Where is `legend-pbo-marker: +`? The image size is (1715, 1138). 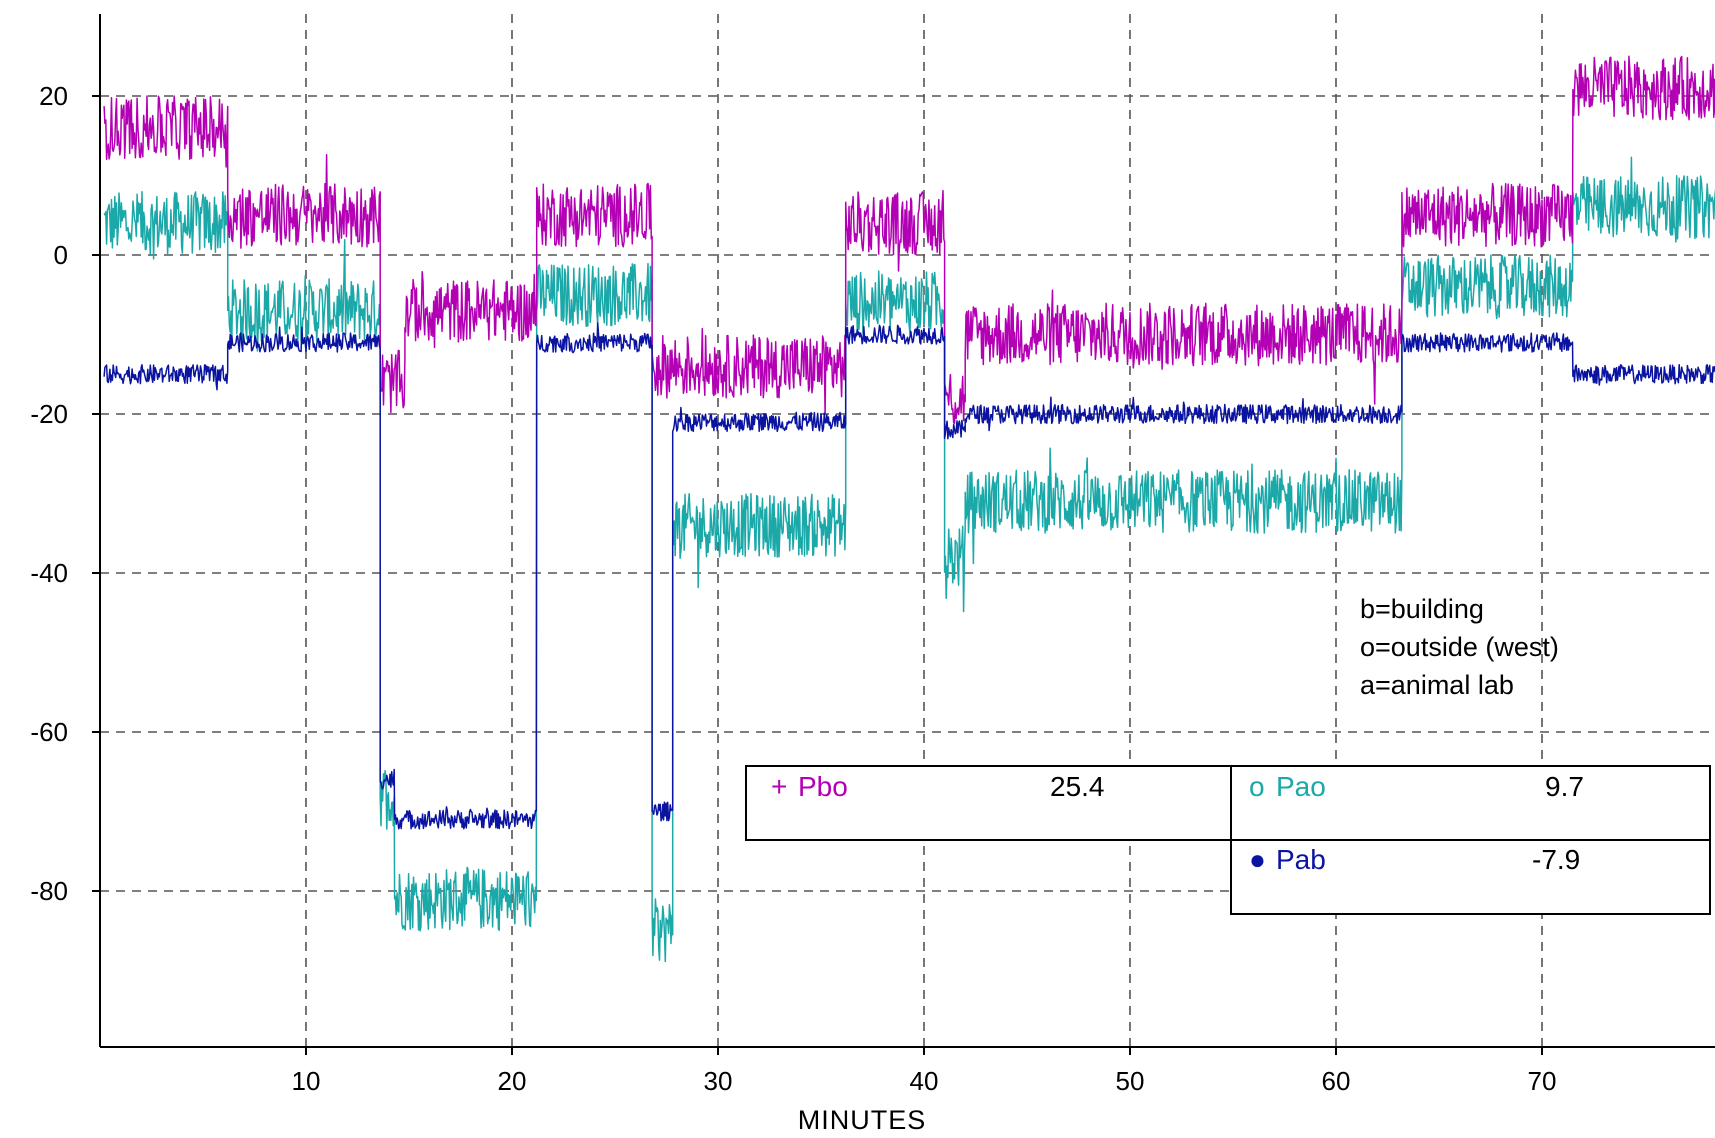 legend-pbo-marker: + is located at coordinates (779, 786).